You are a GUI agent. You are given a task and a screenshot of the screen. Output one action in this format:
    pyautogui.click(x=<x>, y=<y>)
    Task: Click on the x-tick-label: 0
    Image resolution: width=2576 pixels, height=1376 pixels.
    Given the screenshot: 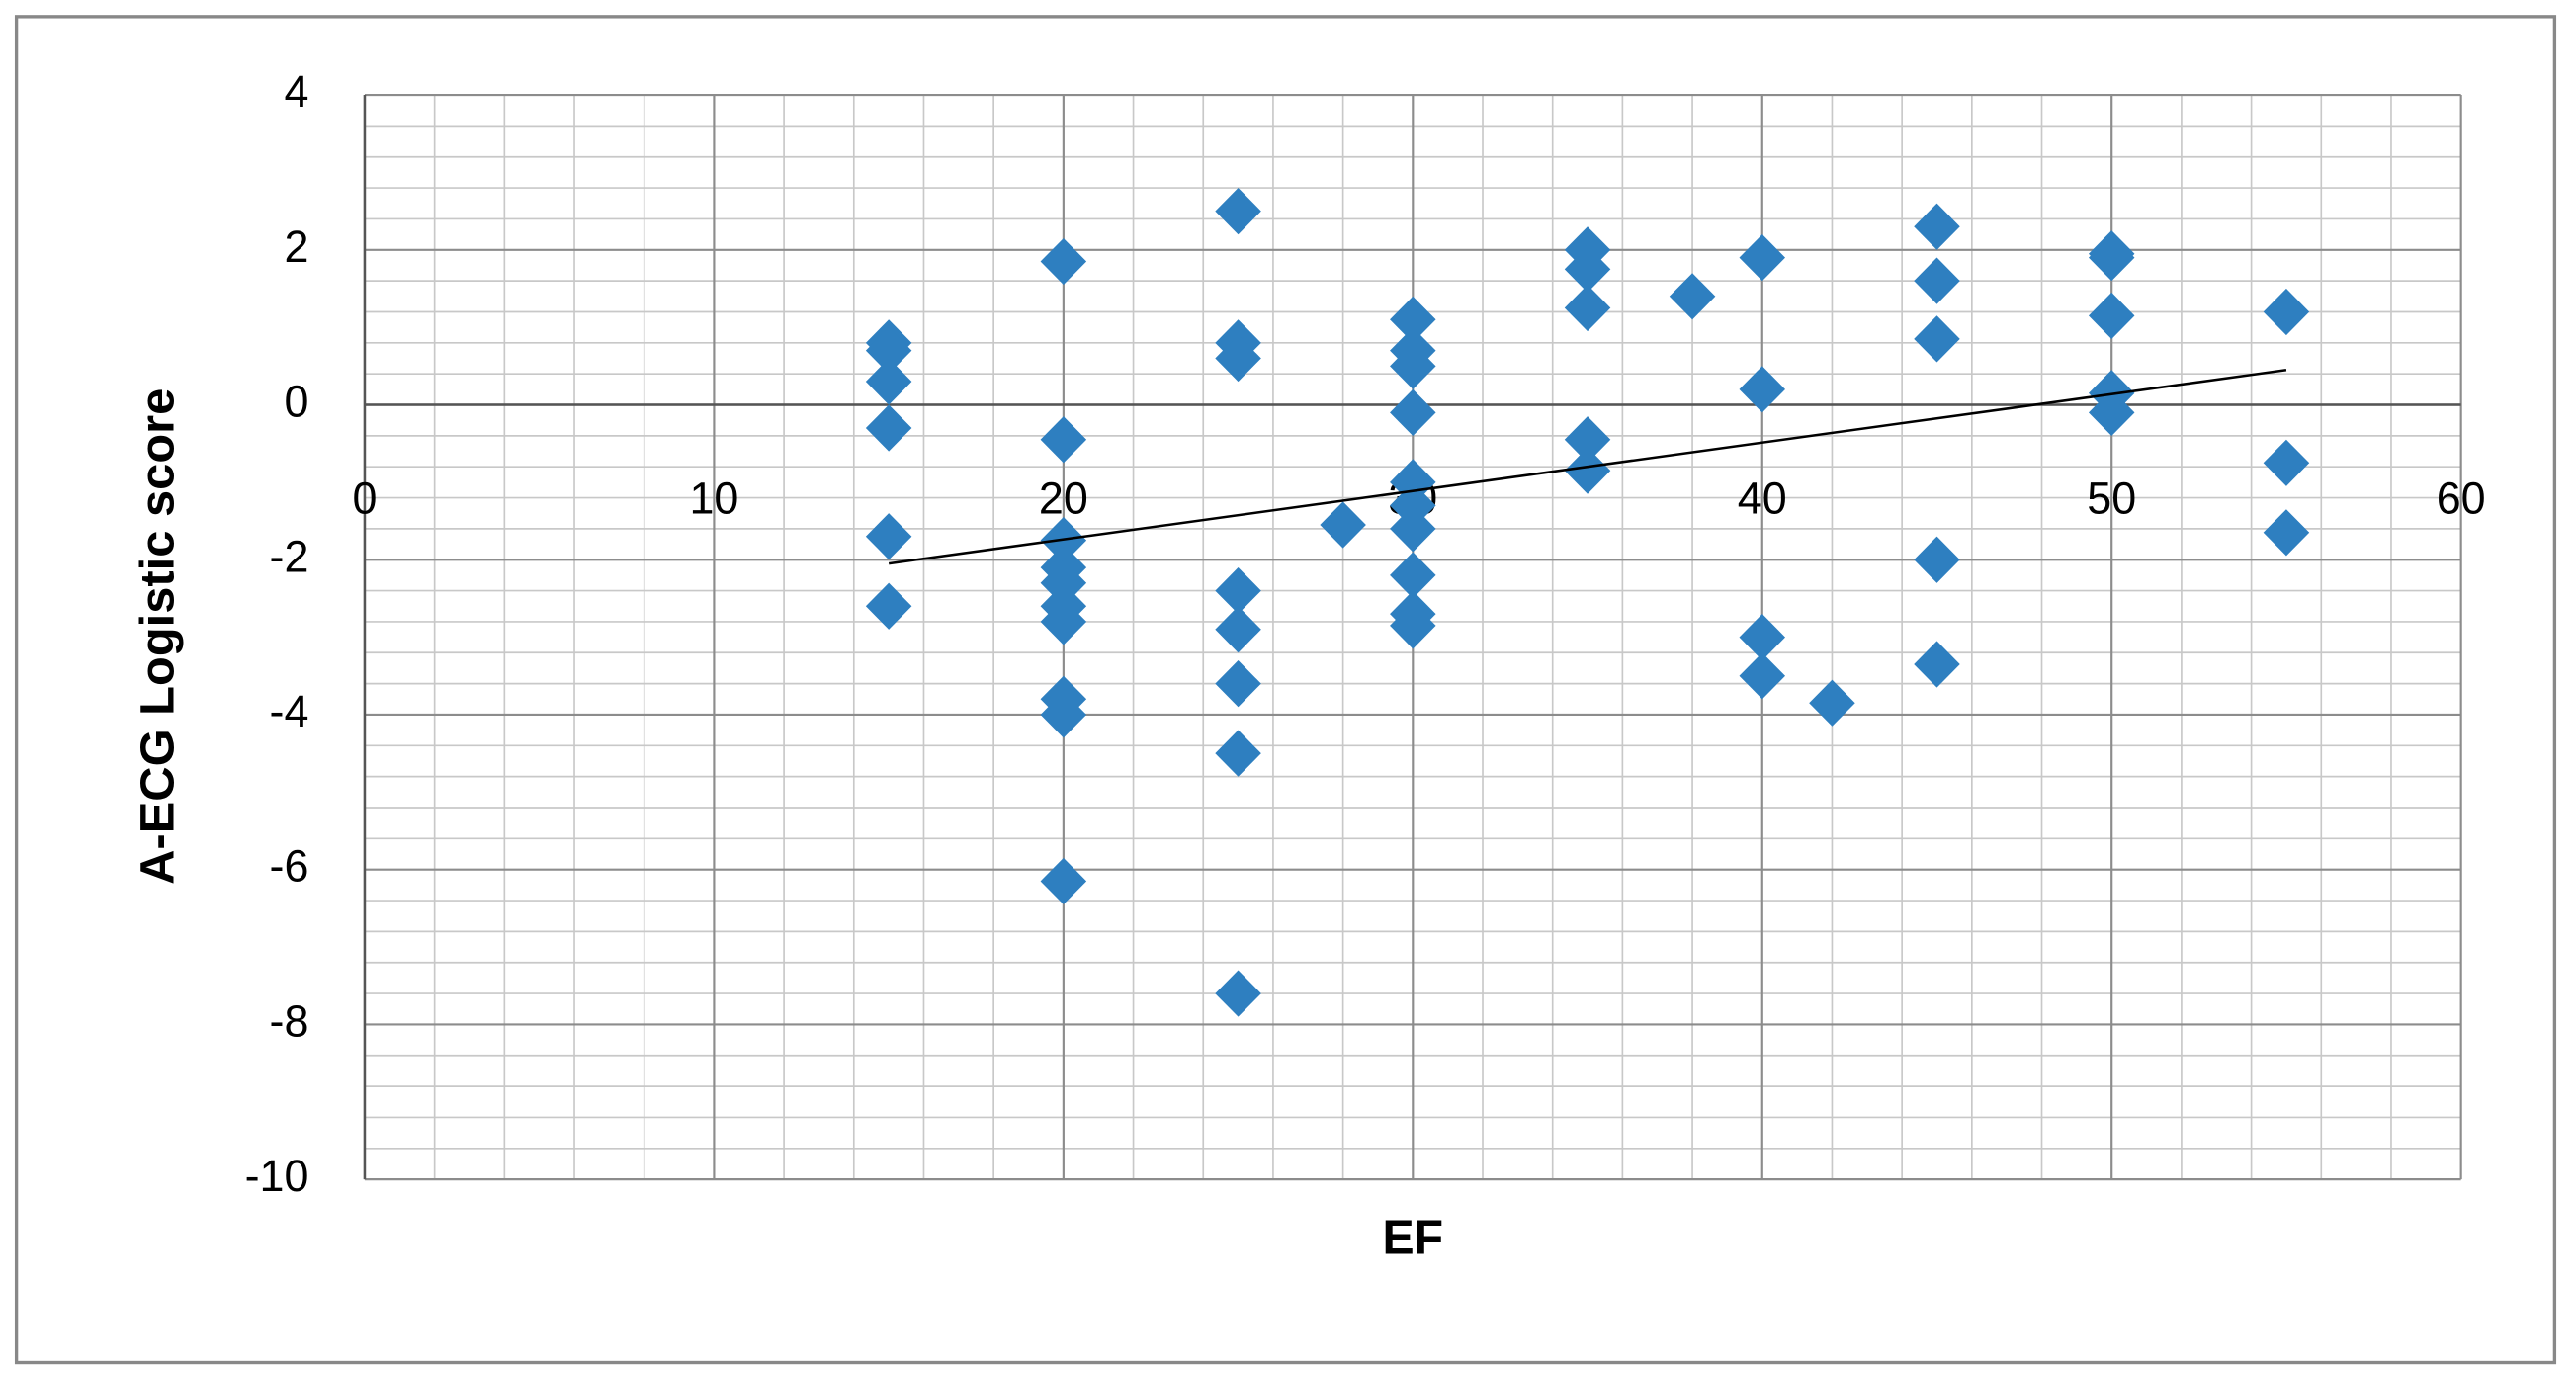 What is the action you would take?
    pyautogui.click(x=364, y=498)
    